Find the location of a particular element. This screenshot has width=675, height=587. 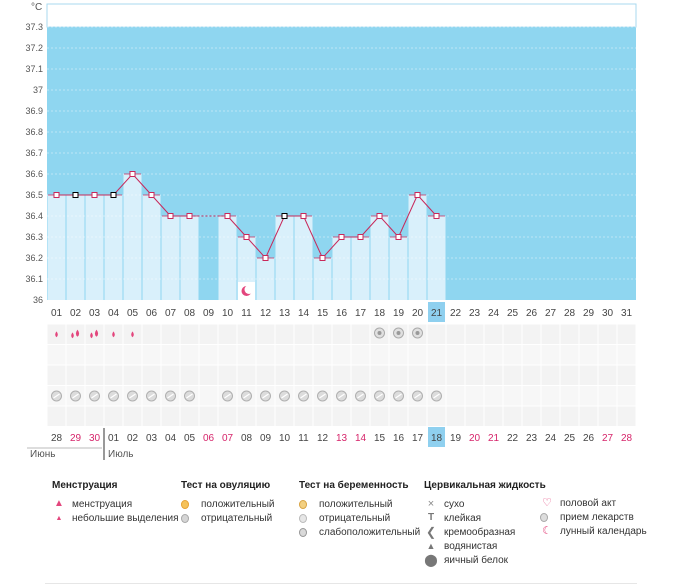

menstruation-drop-icon: ▲ is located at coordinates (59, 503).